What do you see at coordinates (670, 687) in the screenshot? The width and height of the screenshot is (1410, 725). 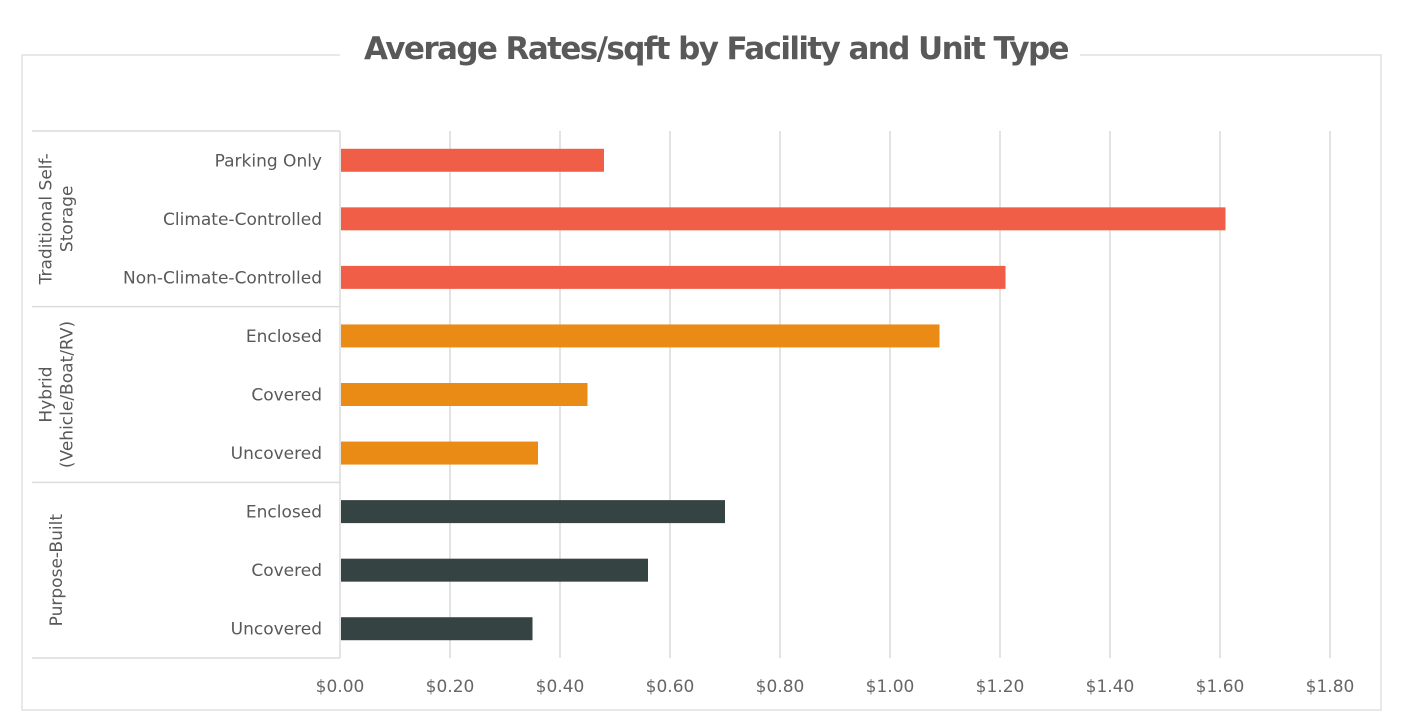 I see `x-tick-label: $0.60` at bounding box center [670, 687].